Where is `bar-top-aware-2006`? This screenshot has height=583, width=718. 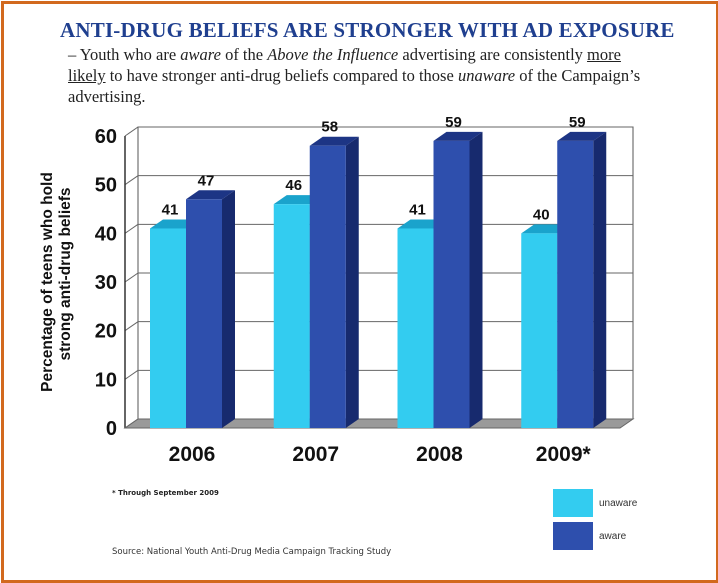 bar-top-aware-2006 is located at coordinates (210, 195).